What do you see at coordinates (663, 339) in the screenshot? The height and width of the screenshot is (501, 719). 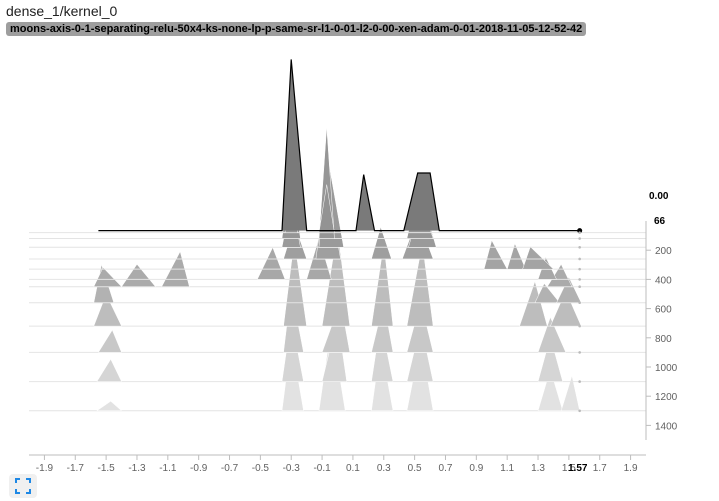 I see `step-tick-label: 800` at bounding box center [663, 339].